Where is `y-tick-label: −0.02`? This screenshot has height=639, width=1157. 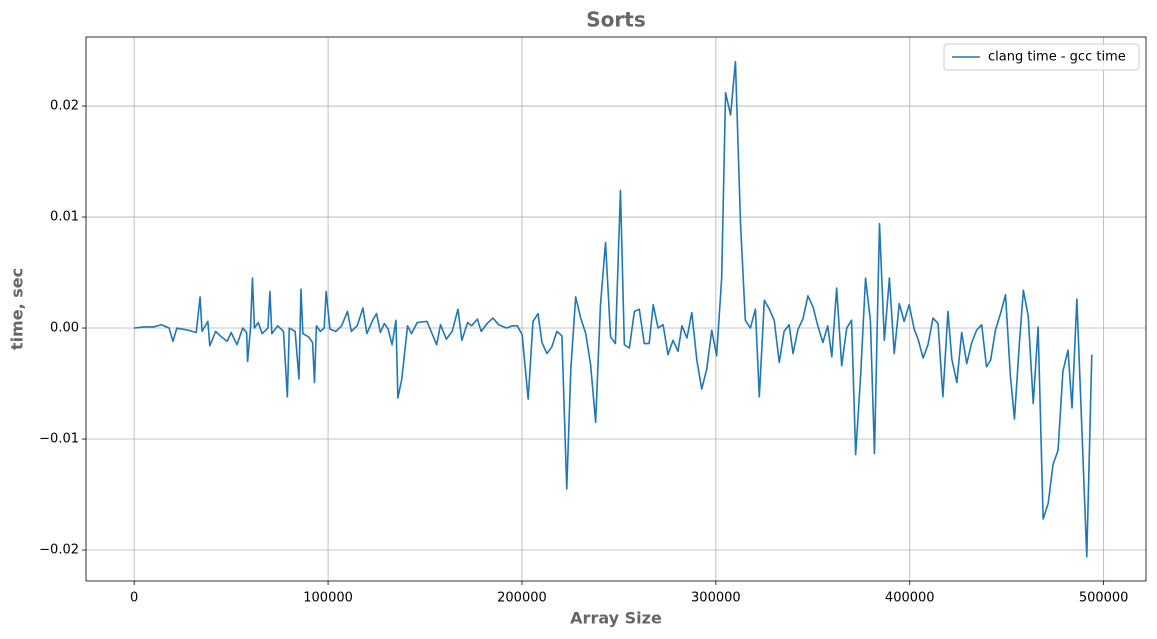
y-tick-label: −0.02 is located at coordinates (59, 550).